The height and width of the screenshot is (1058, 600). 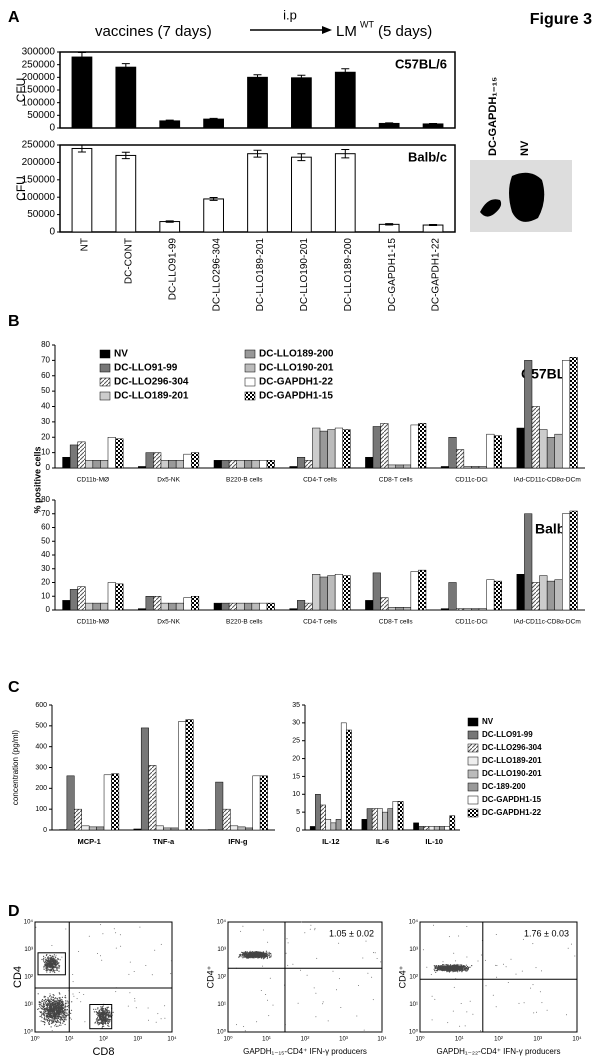 What do you see at coordinates (45, 499) in the screenshot?
I see `y-tick-label: 80` at bounding box center [45, 499].